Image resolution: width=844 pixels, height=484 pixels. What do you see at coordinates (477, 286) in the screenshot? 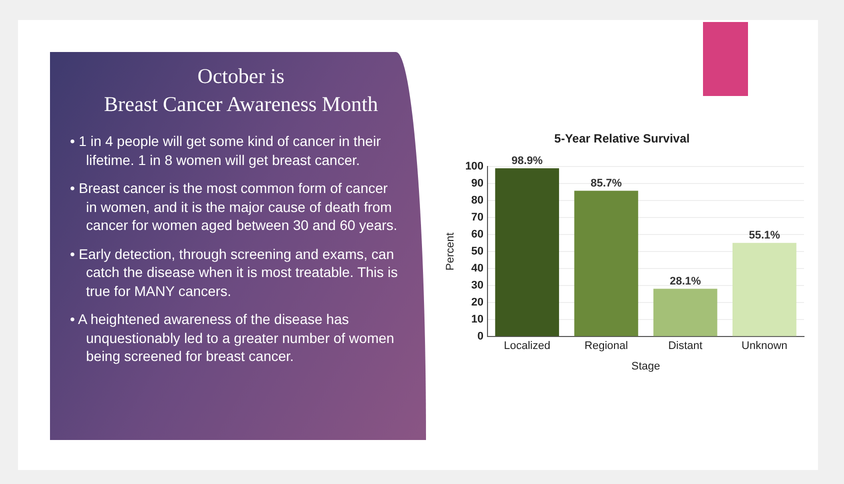
I see `y-tick-label: 30` at bounding box center [477, 286].